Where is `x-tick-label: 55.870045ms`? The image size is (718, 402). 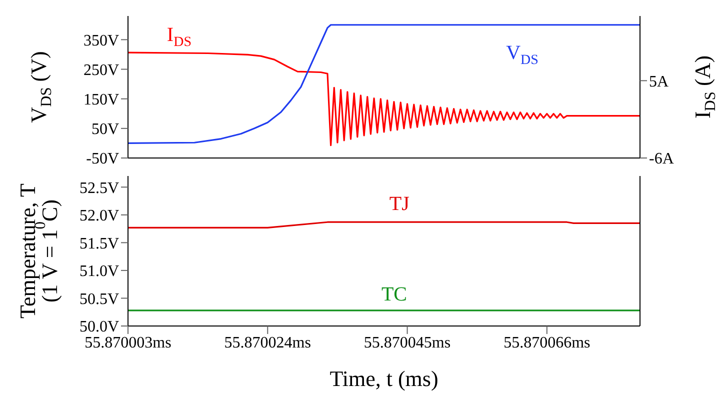
x-tick-label: 55.870045ms is located at coordinates (407, 343).